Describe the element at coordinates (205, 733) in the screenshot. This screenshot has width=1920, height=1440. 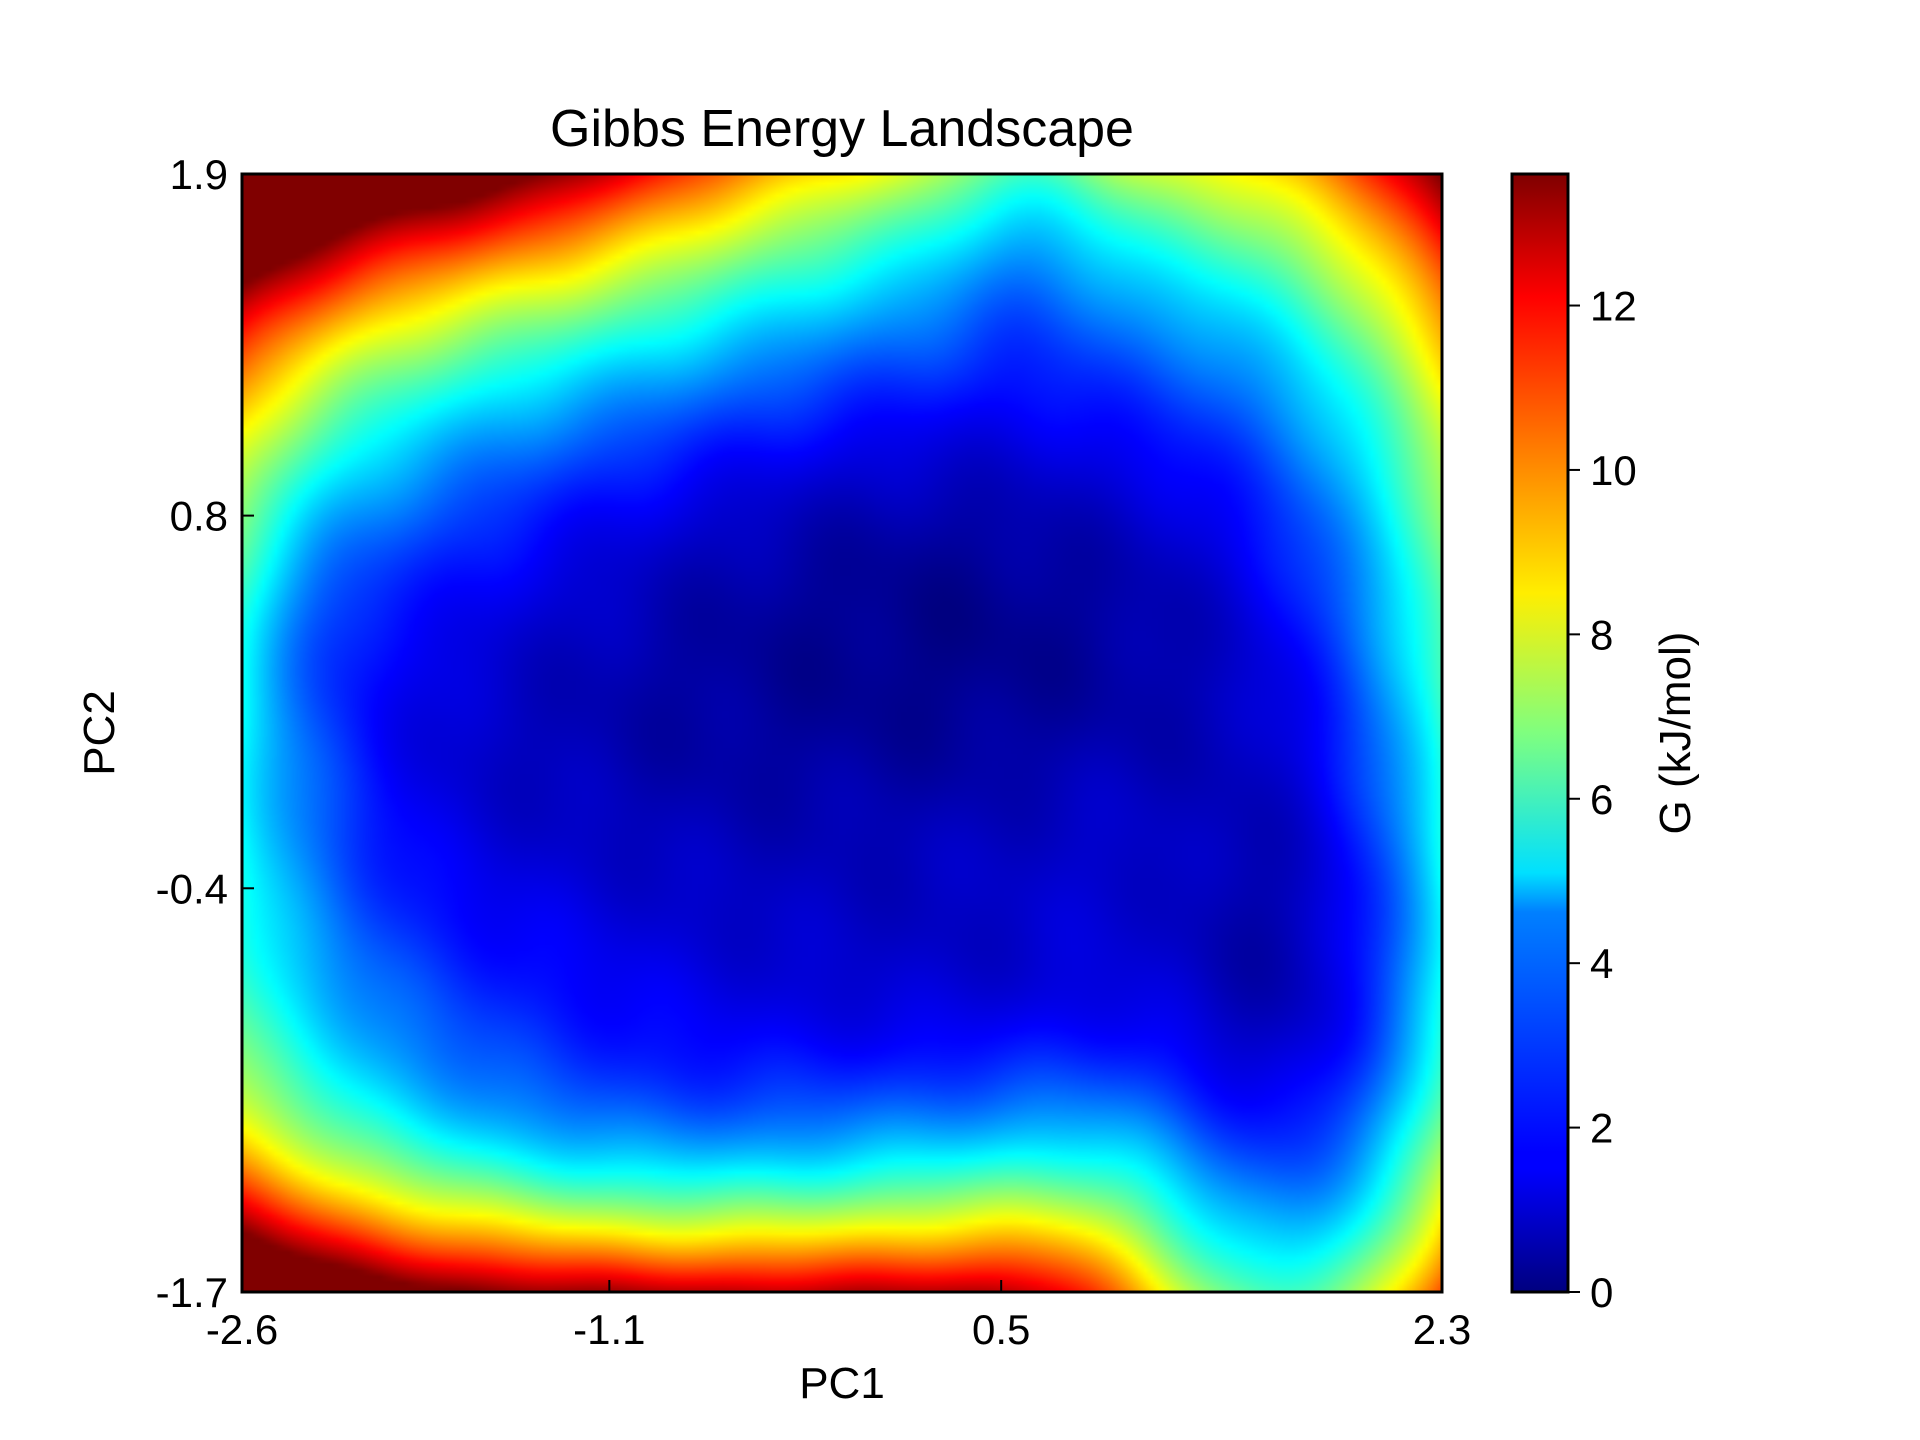
I see `y-axis-ticks: -1.7 -0.4 0.8 1.9` at that location.